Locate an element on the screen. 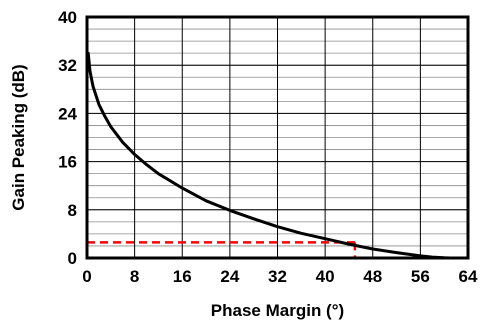 The height and width of the screenshot is (324, 486). y-tick-label: 40 is located at coordinates (67, 17).